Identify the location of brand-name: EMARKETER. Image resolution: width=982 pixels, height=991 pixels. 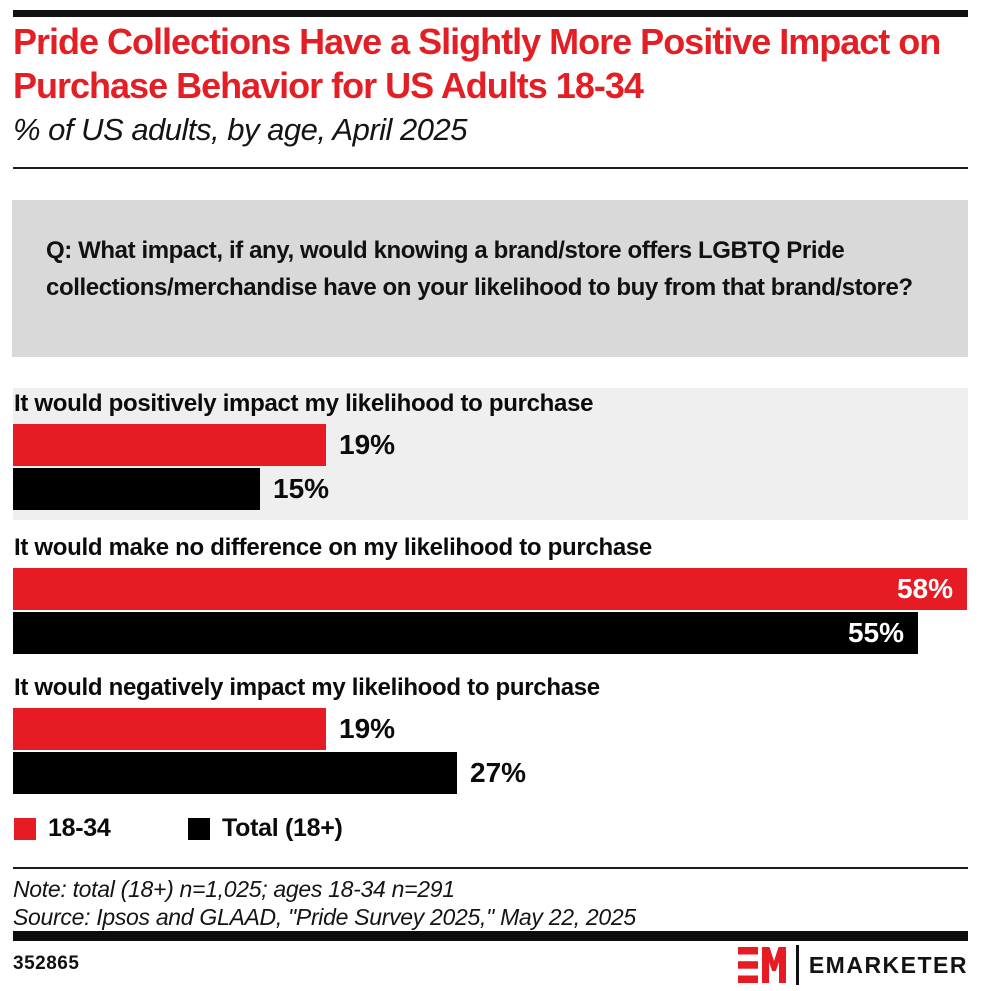
(888, 965).